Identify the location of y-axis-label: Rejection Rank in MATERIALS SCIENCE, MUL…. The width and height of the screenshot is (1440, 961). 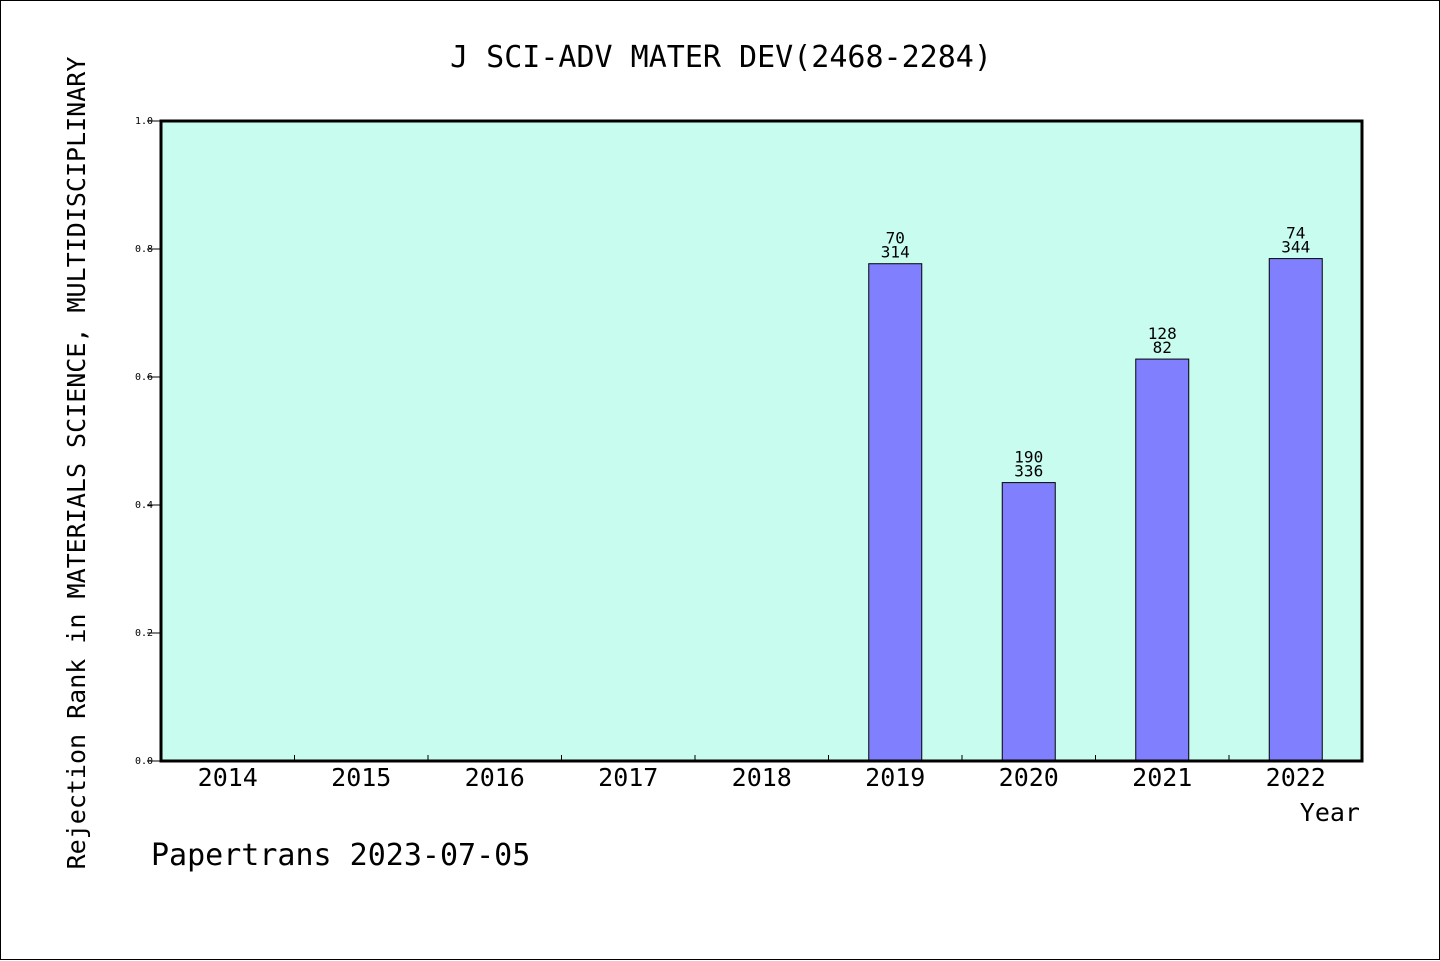
(76, 463).